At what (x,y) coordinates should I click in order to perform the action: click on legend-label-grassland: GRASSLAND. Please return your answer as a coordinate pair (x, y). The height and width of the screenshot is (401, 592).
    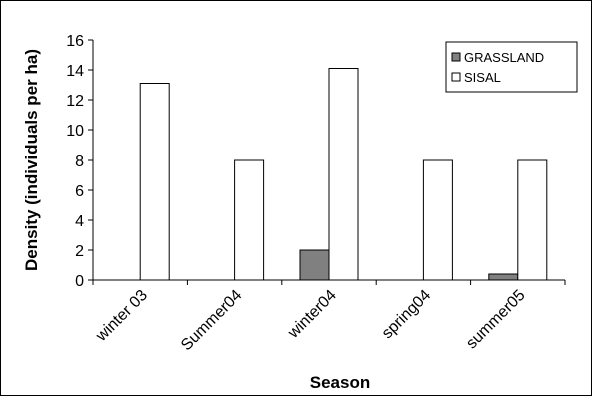
    Looking at the image, I should click on (504, 57).